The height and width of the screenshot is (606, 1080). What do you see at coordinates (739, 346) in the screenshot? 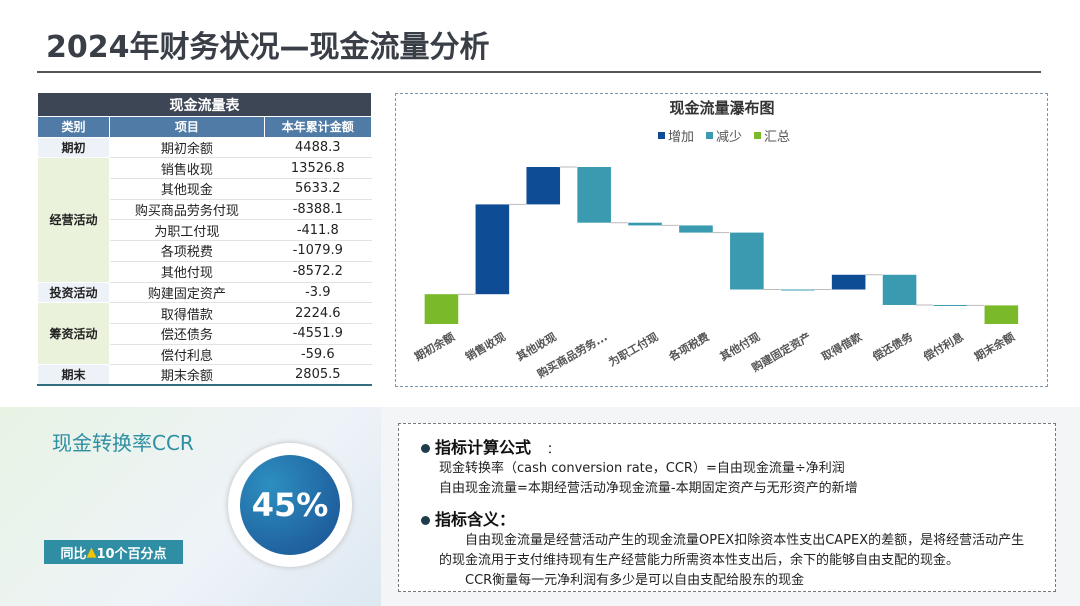
I see `x-tick-label: 其他付现` at bounding box center [739, 346].